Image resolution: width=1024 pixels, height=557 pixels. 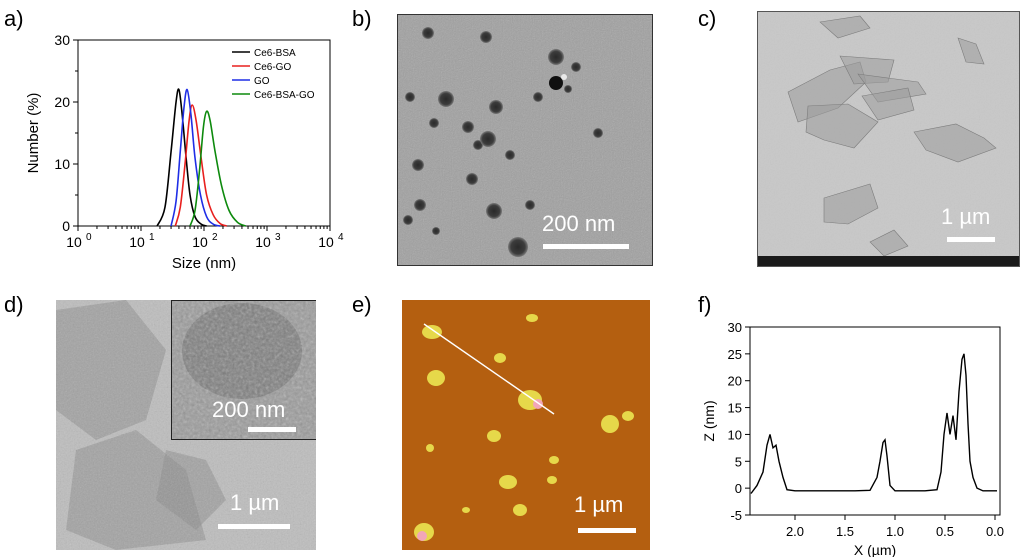 I want to click on scale-label-b: 200 nm, so click(x=579, y=223).